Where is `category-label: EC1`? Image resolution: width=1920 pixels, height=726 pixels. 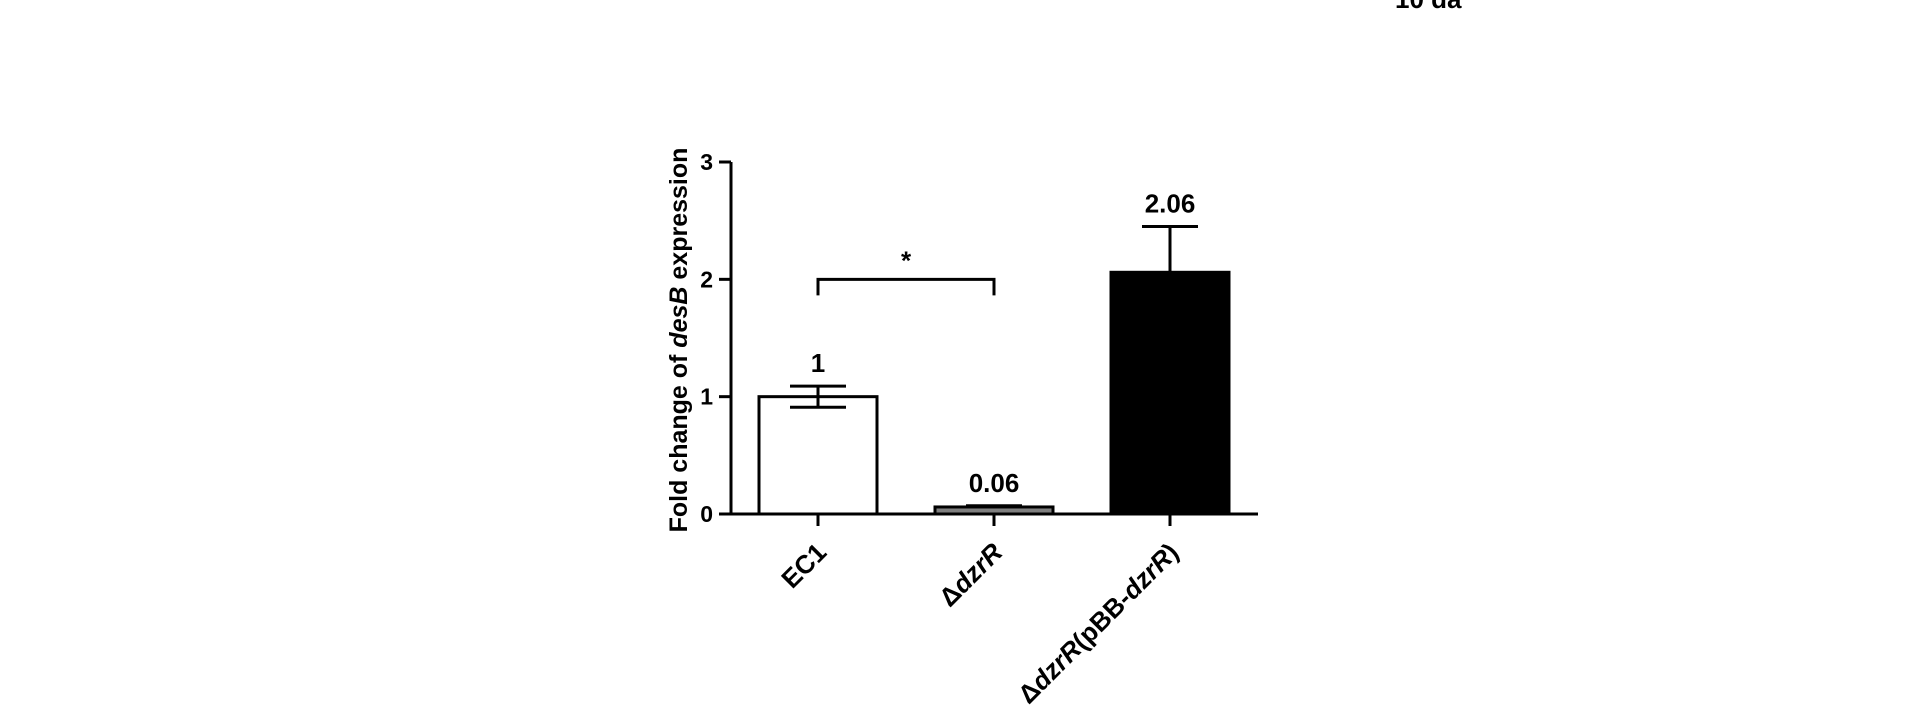 category-label: EC1 is located at coordinates (803, 565).